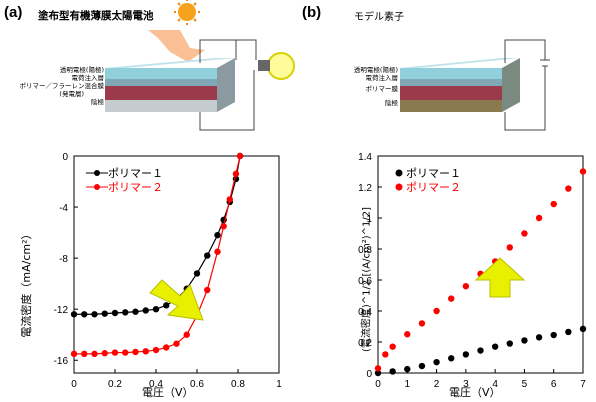 The width and height of the screenshot is (596, 402). Describe the element at coordinates (97, 102) in the screenshot. I see `layer-label-cathode: 陰極` at that location.